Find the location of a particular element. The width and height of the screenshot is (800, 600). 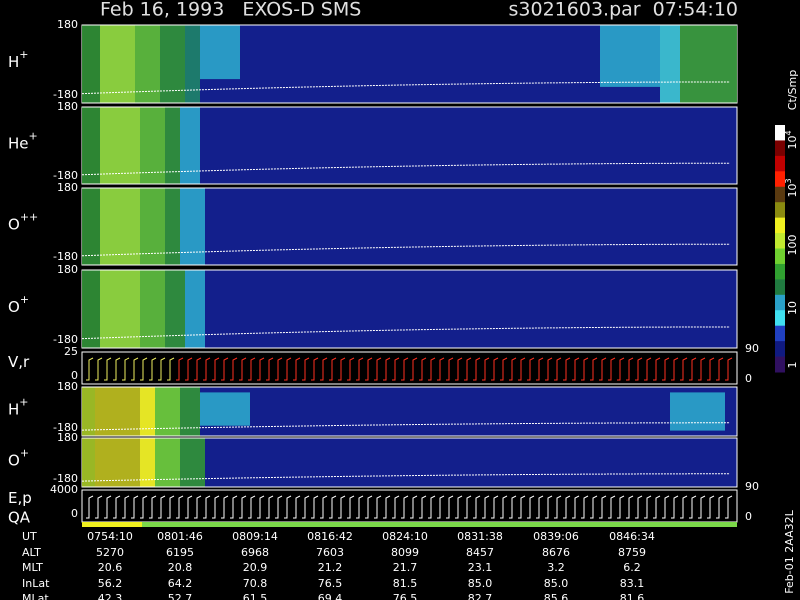

right-tick-label: 0 is located at coordinates (748, 516).